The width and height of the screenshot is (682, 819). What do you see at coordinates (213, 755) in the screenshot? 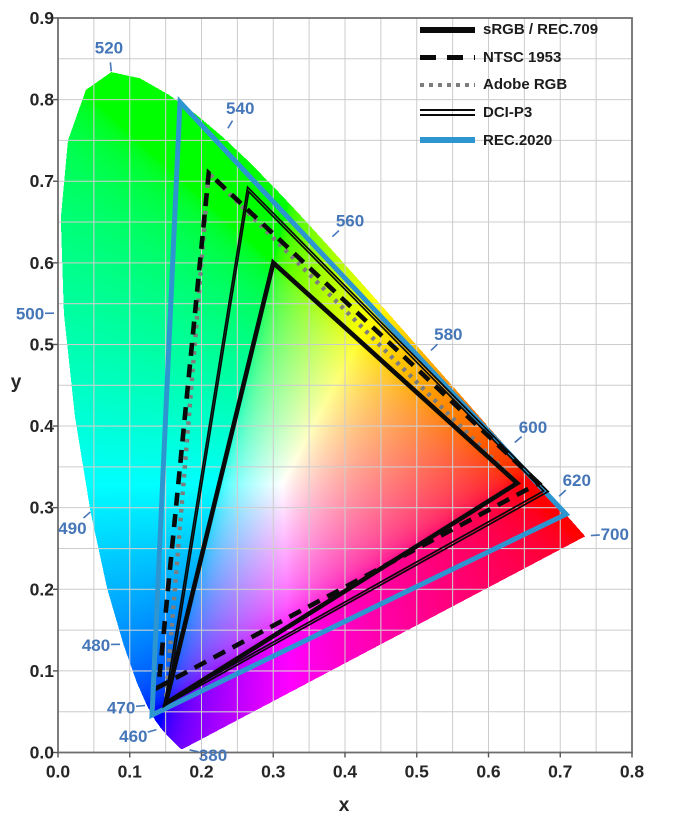
I see `wavelength-label-380: 380` at bounding box center [213, 755].